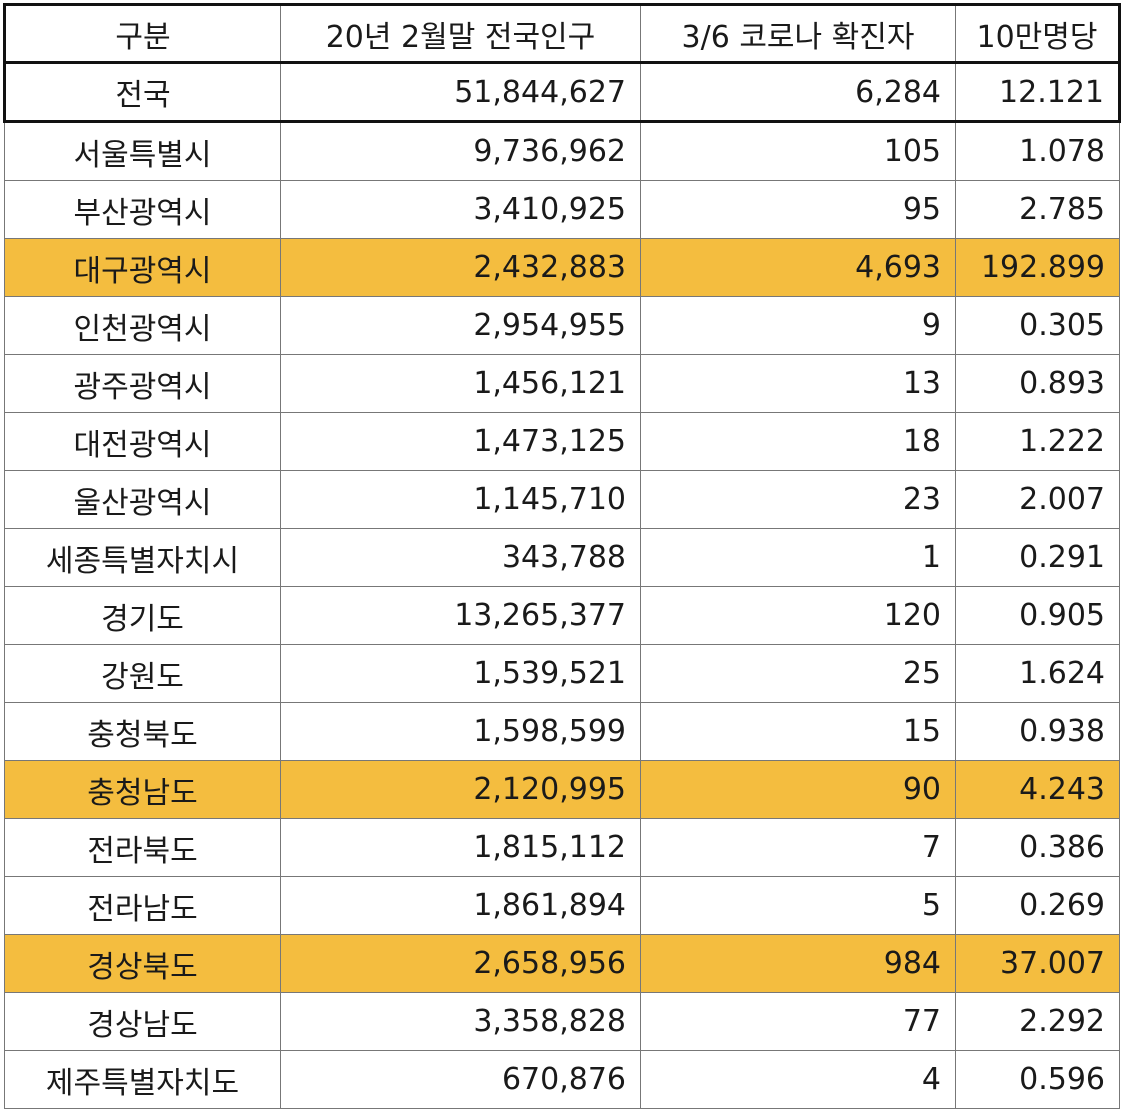 The width and height of the screenshot is (1122, 1114). I want to click on cases-cell: 105, so click(798, 151).